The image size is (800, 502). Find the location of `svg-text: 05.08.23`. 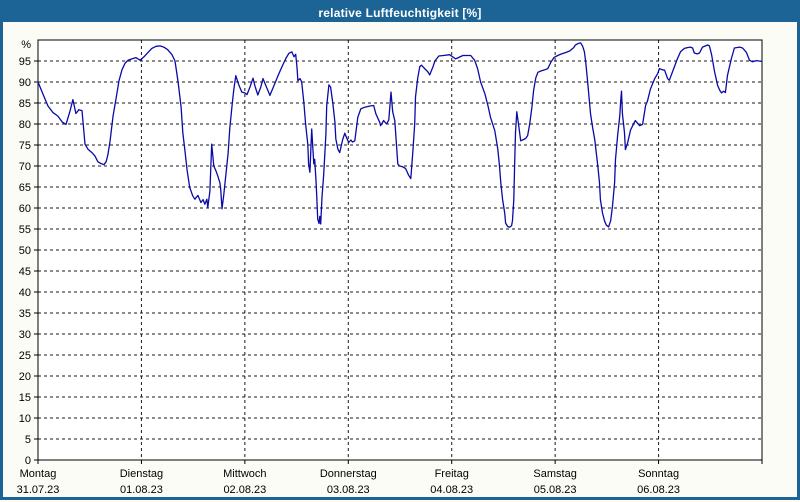

svg-text: 05.08.23 is located at coordinates (555, 490).